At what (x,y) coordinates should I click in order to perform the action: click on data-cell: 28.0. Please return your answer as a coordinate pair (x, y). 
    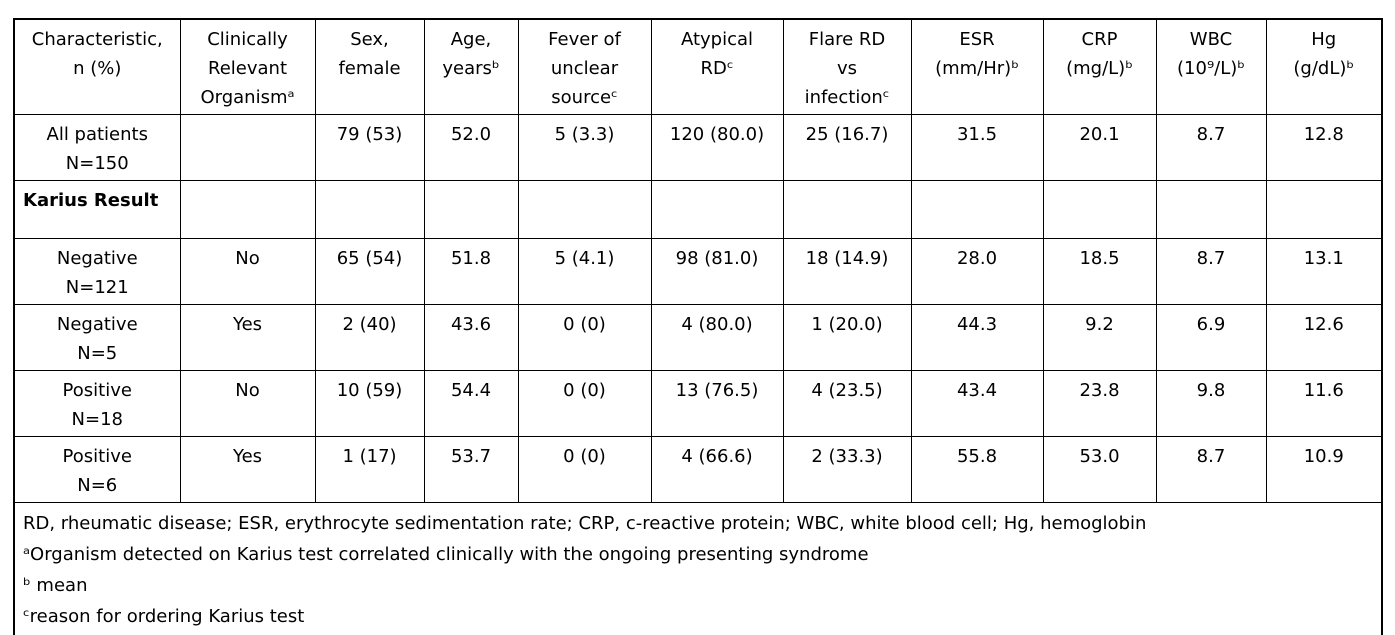
    Looking at the image, I should click on (977, 271).